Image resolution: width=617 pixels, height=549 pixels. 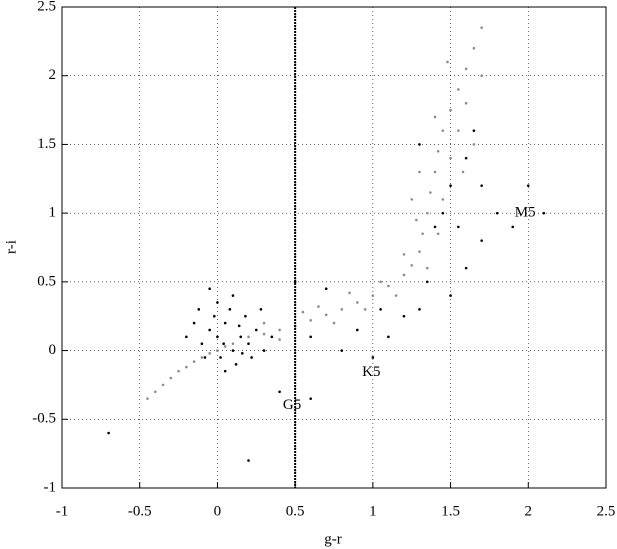 What do you see at coordinates (53, 350) in the screenshot?
I see `y-tick-label: 0` at bounding box center [53, 350].